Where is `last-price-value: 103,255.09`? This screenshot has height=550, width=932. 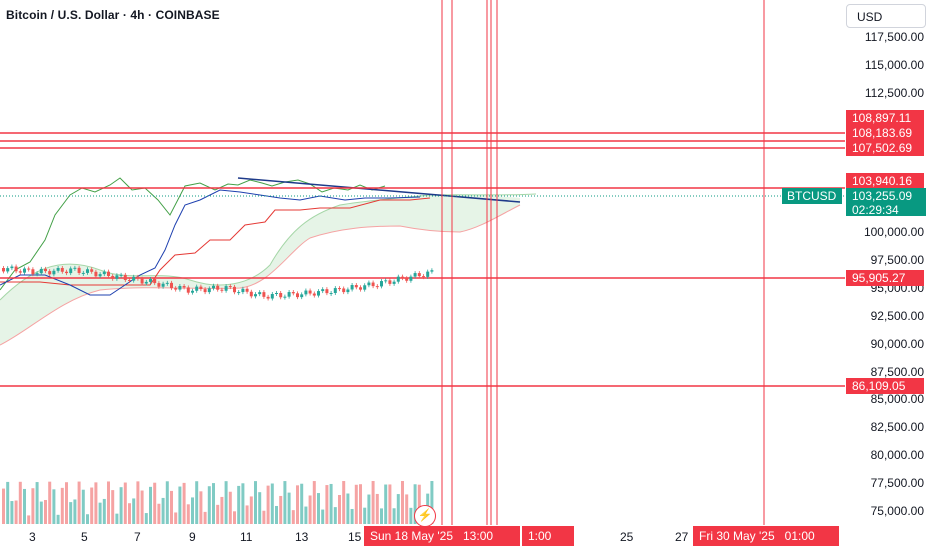 last-price-value: 103,255.09 is located at coordinates (882, 196).